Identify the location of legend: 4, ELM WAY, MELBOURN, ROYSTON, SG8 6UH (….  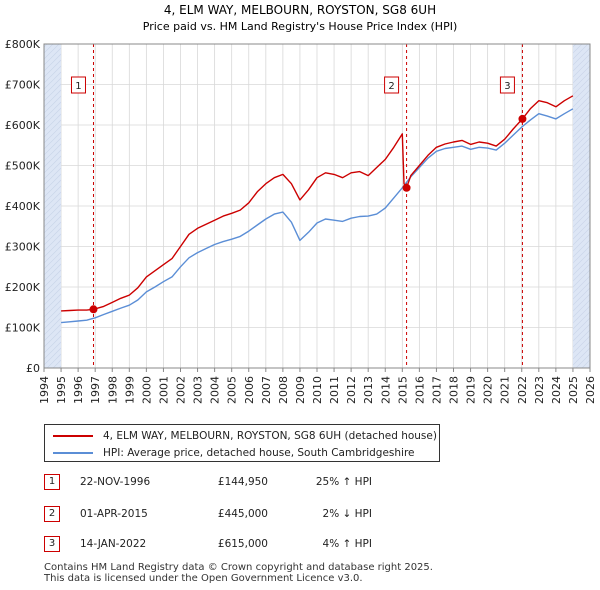
(242, 443).